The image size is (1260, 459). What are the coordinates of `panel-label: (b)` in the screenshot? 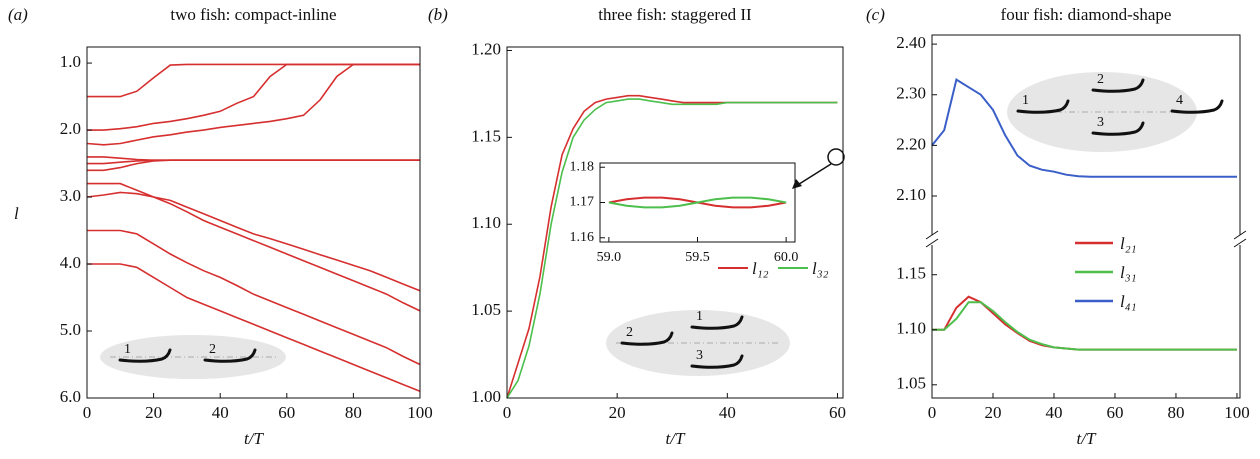 It's located at (438, 14).